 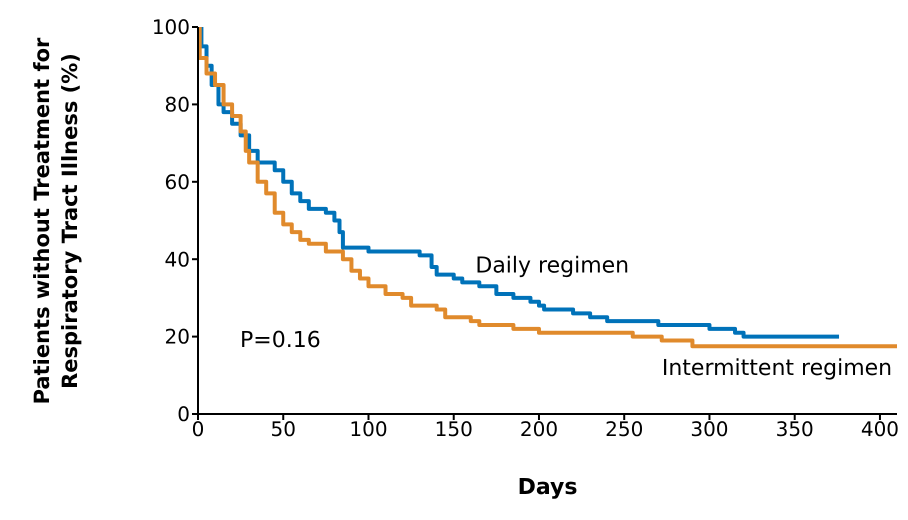 I want to click on x-tick-label: 350, so click(x=795, y=429).